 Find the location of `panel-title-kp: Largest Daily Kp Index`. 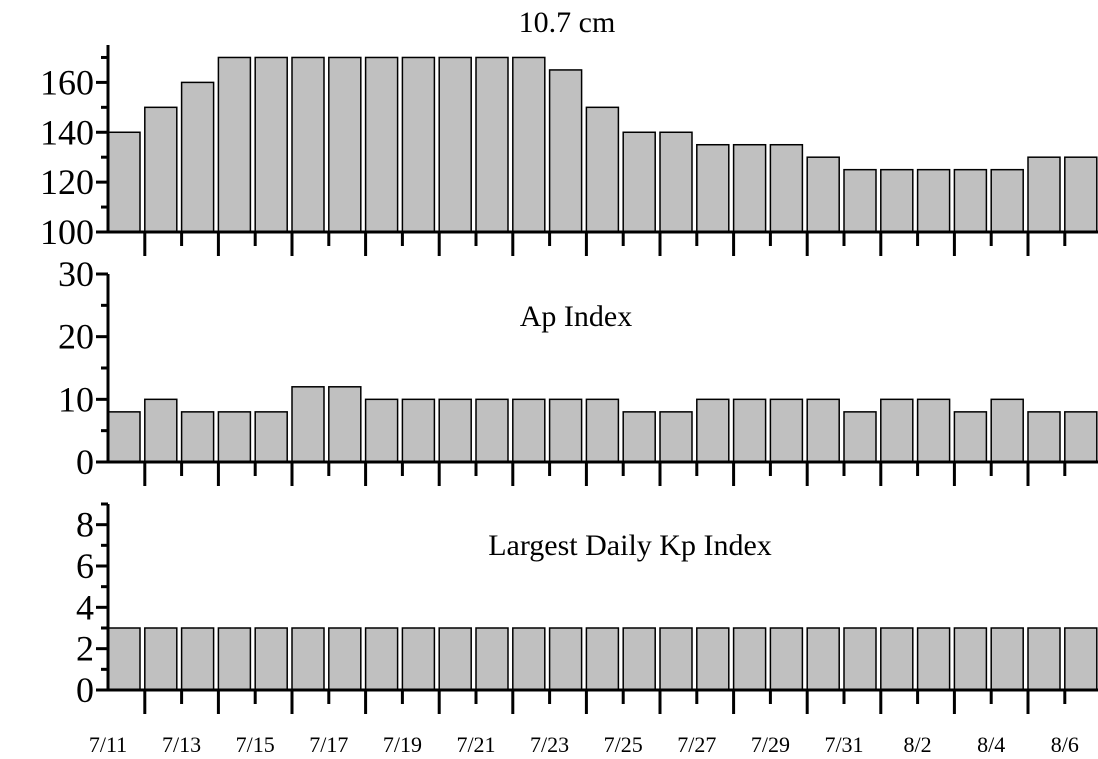

panel-title-kp: Largest Daily Kp Index is located at coordinates (630, 545).